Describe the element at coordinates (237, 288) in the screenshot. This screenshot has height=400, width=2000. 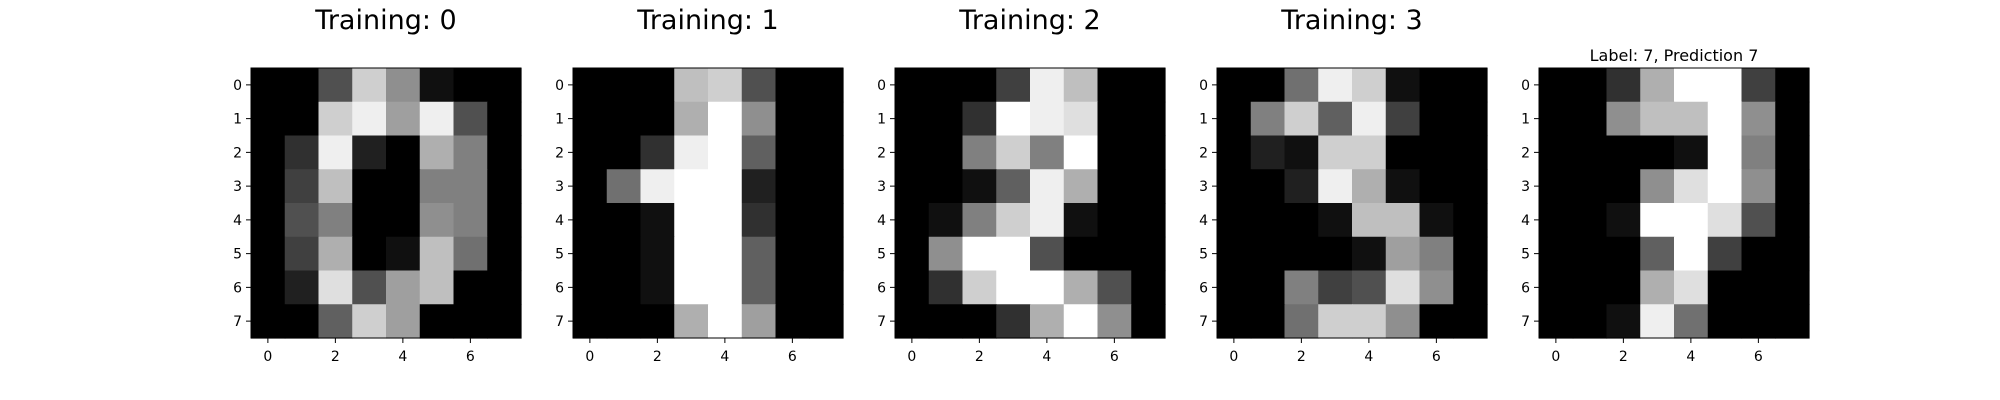
I see `y-tick-label: 6` at that location.